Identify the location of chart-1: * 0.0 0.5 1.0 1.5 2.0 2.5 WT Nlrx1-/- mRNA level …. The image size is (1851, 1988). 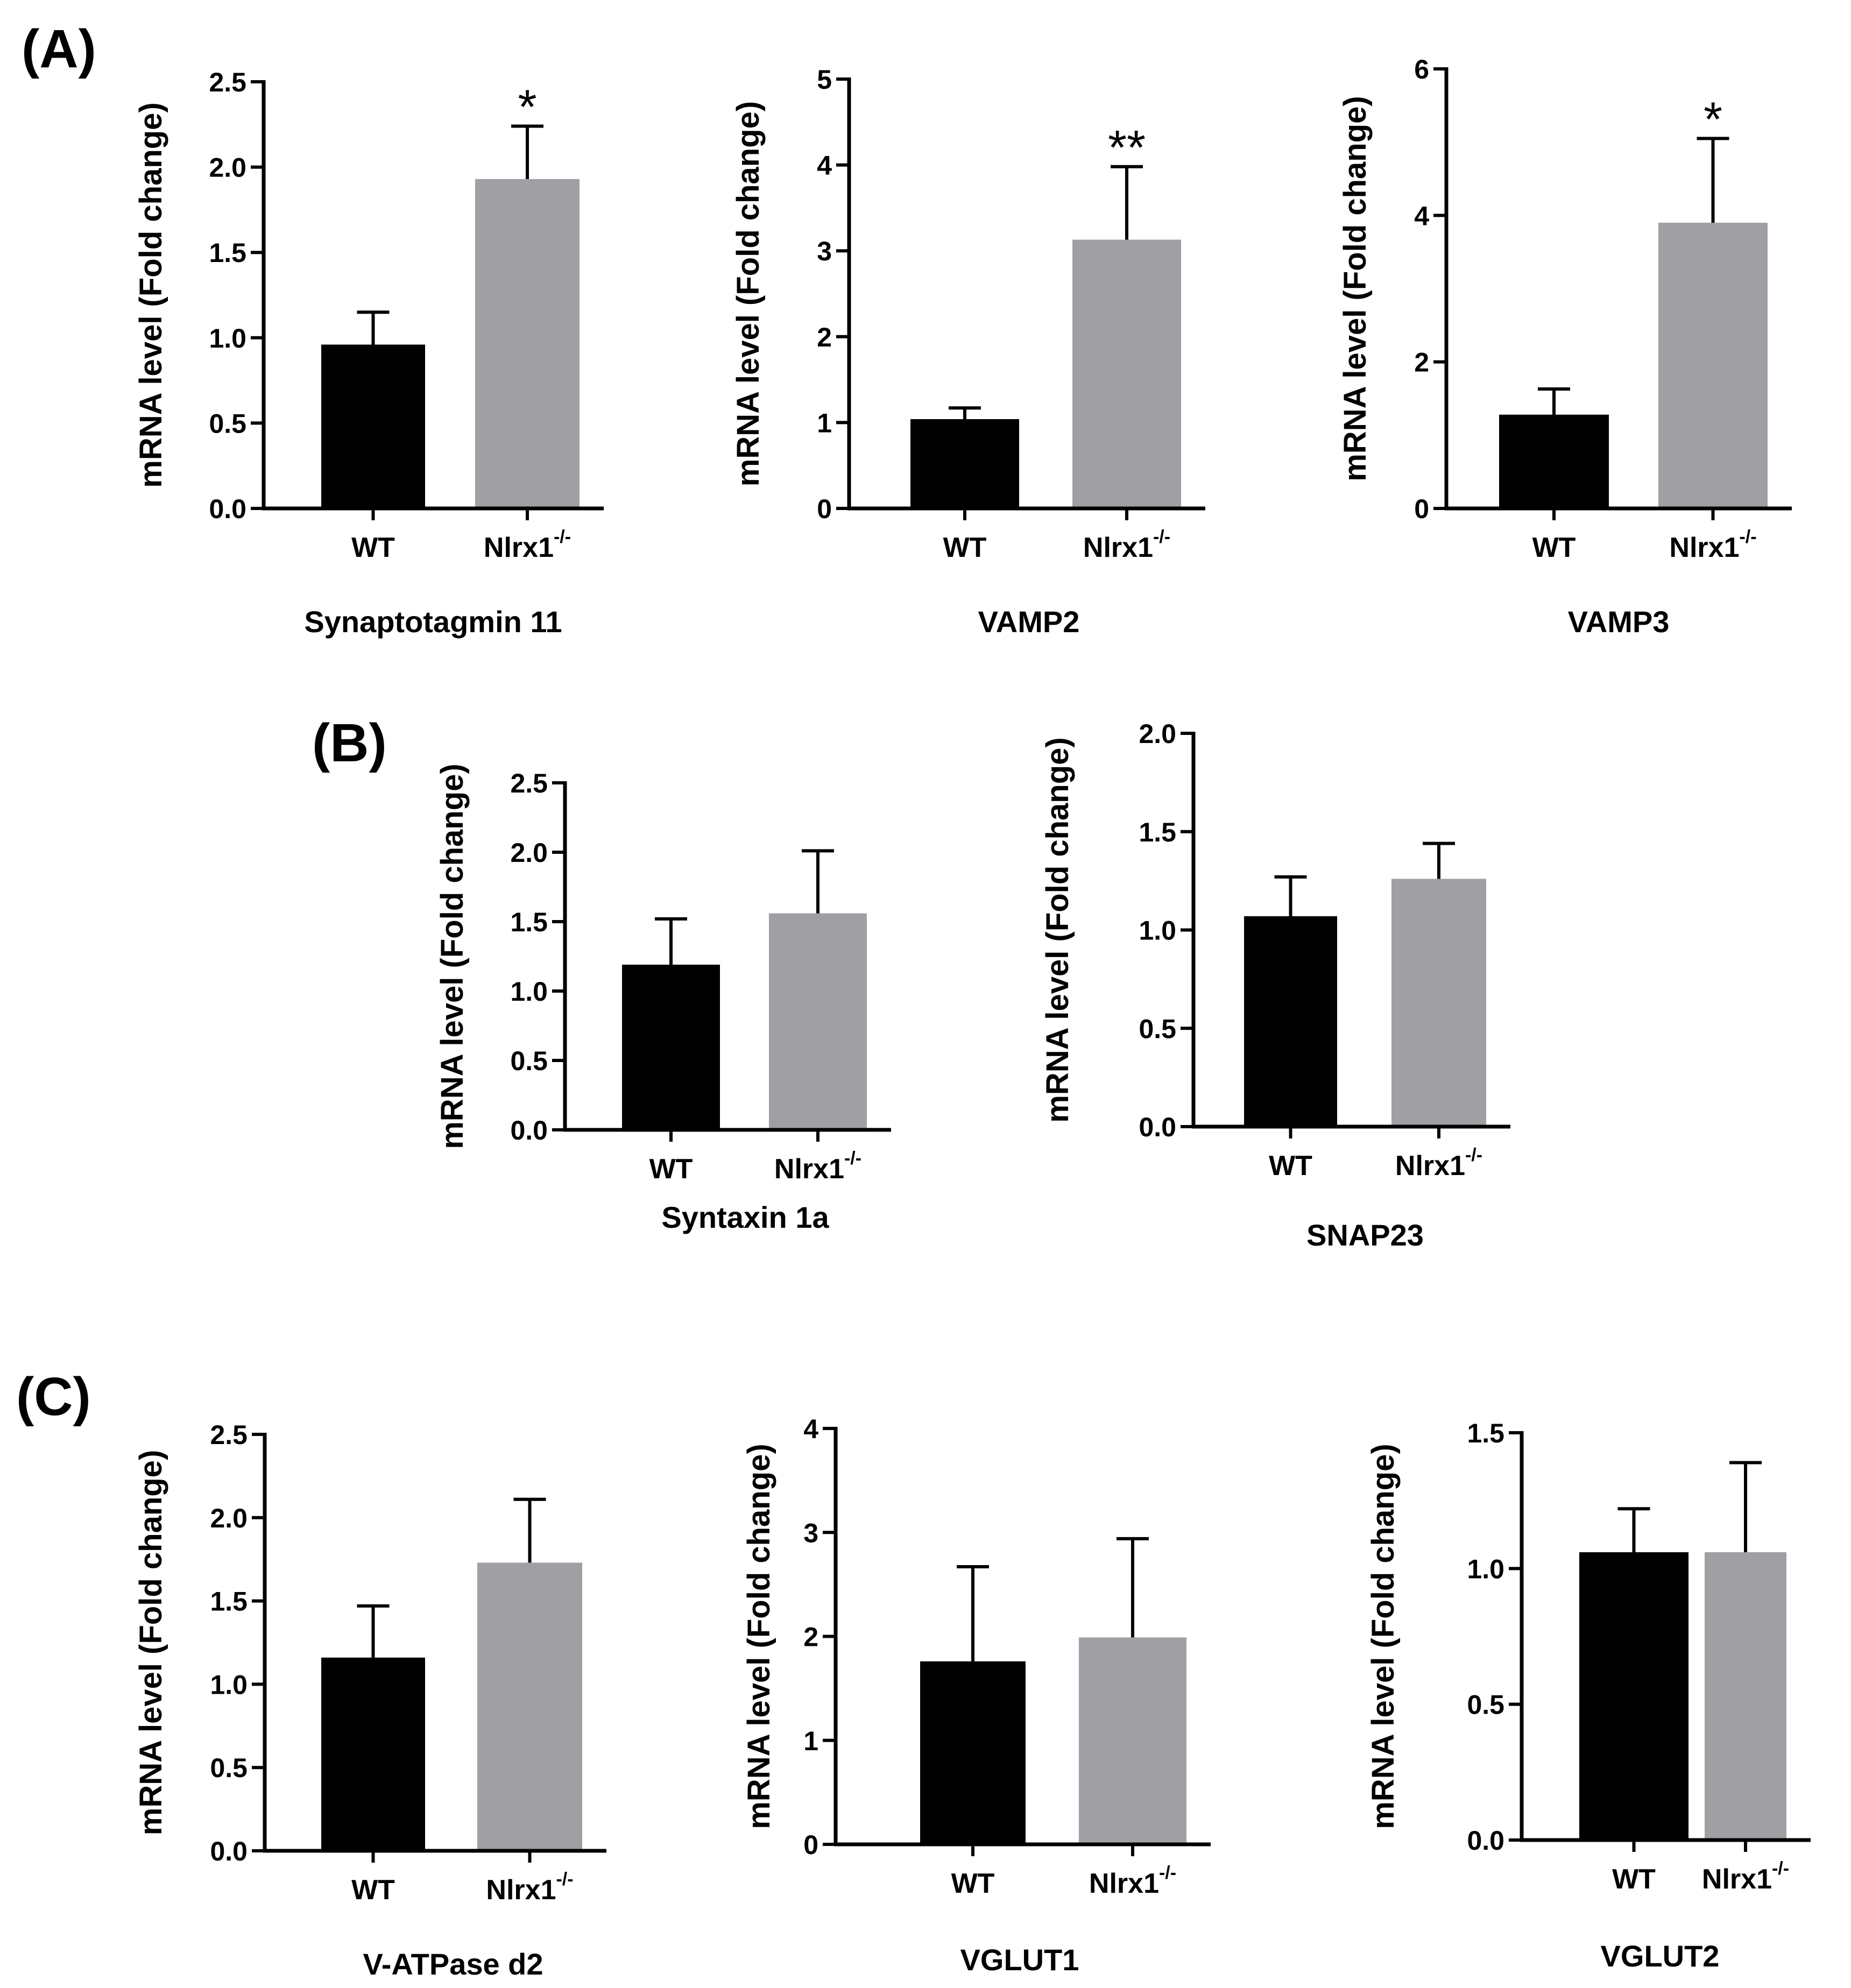
(369, 353).